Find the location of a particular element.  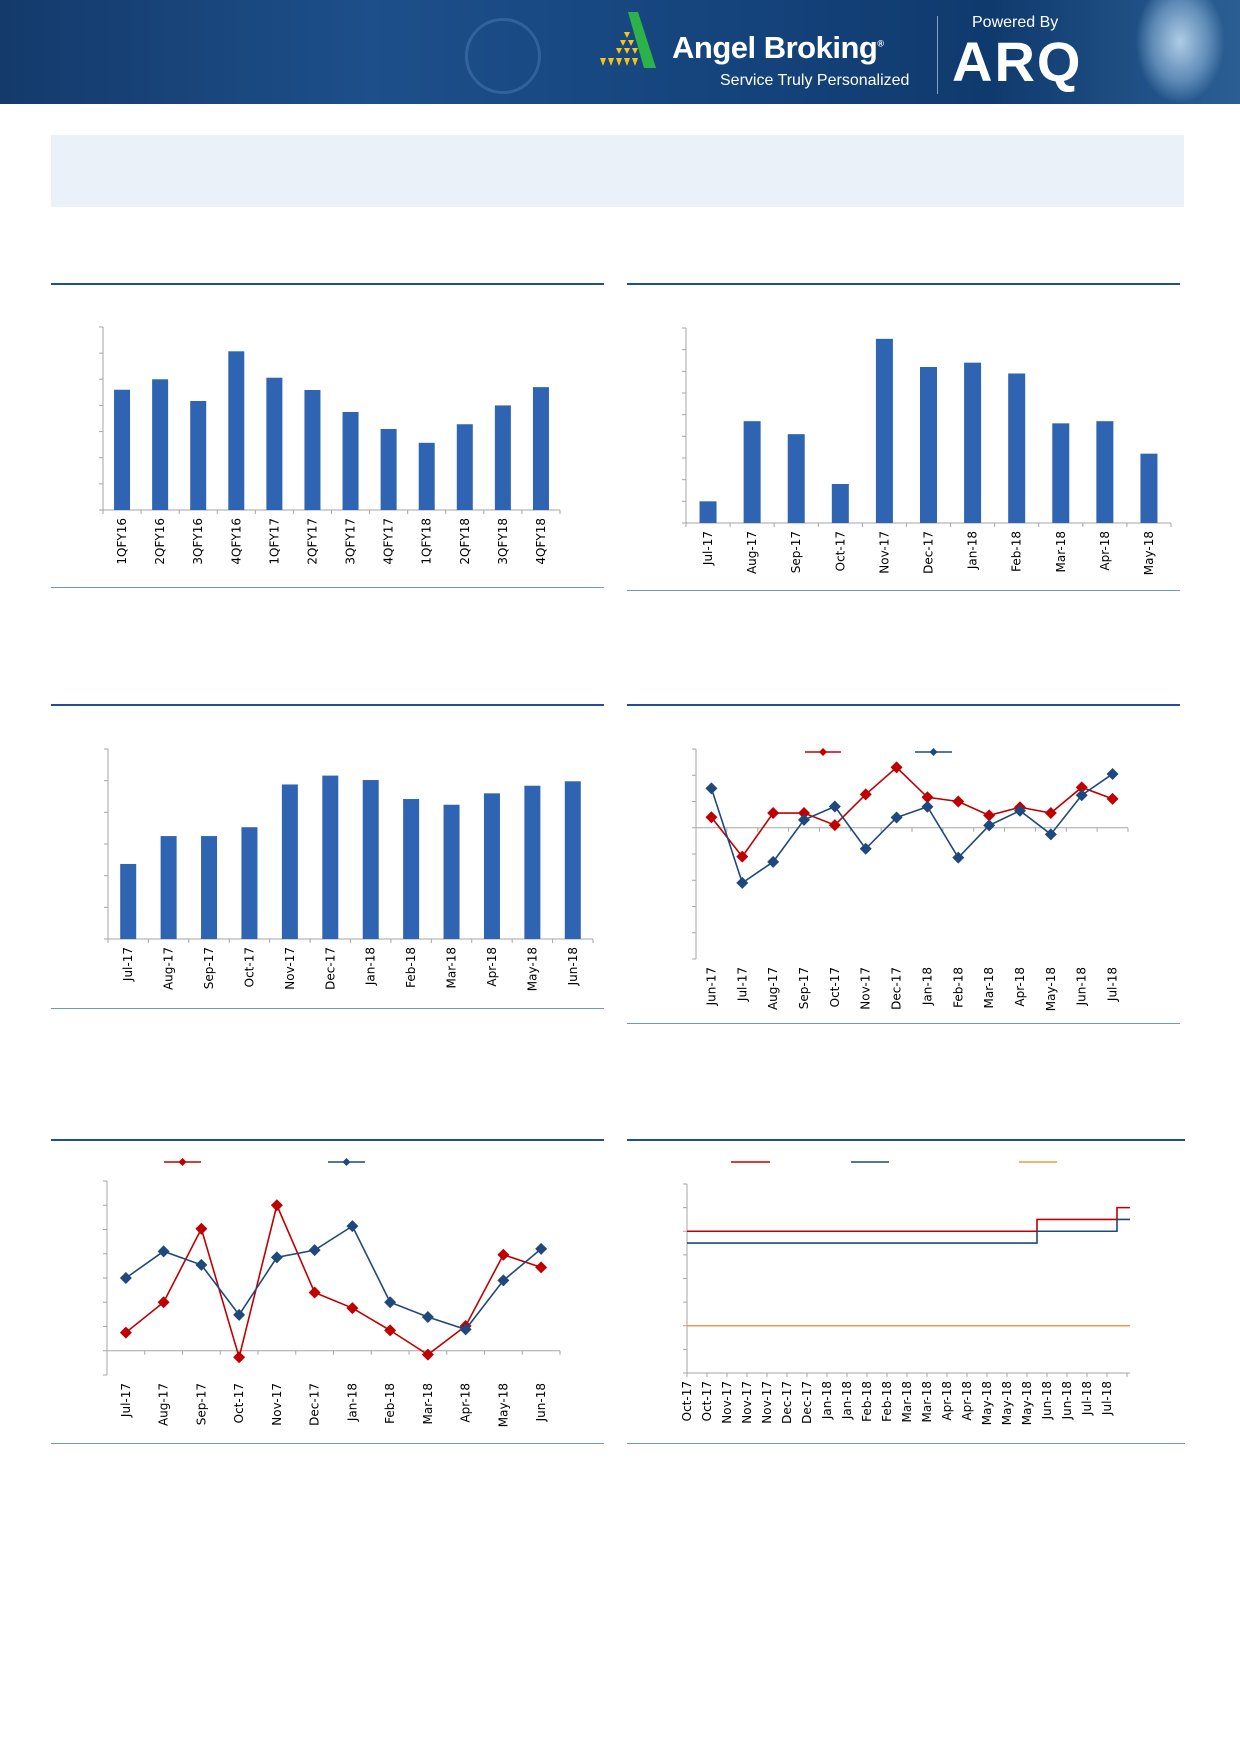

x-tick-label: Sep-17 is located at coordinates (796, 552).